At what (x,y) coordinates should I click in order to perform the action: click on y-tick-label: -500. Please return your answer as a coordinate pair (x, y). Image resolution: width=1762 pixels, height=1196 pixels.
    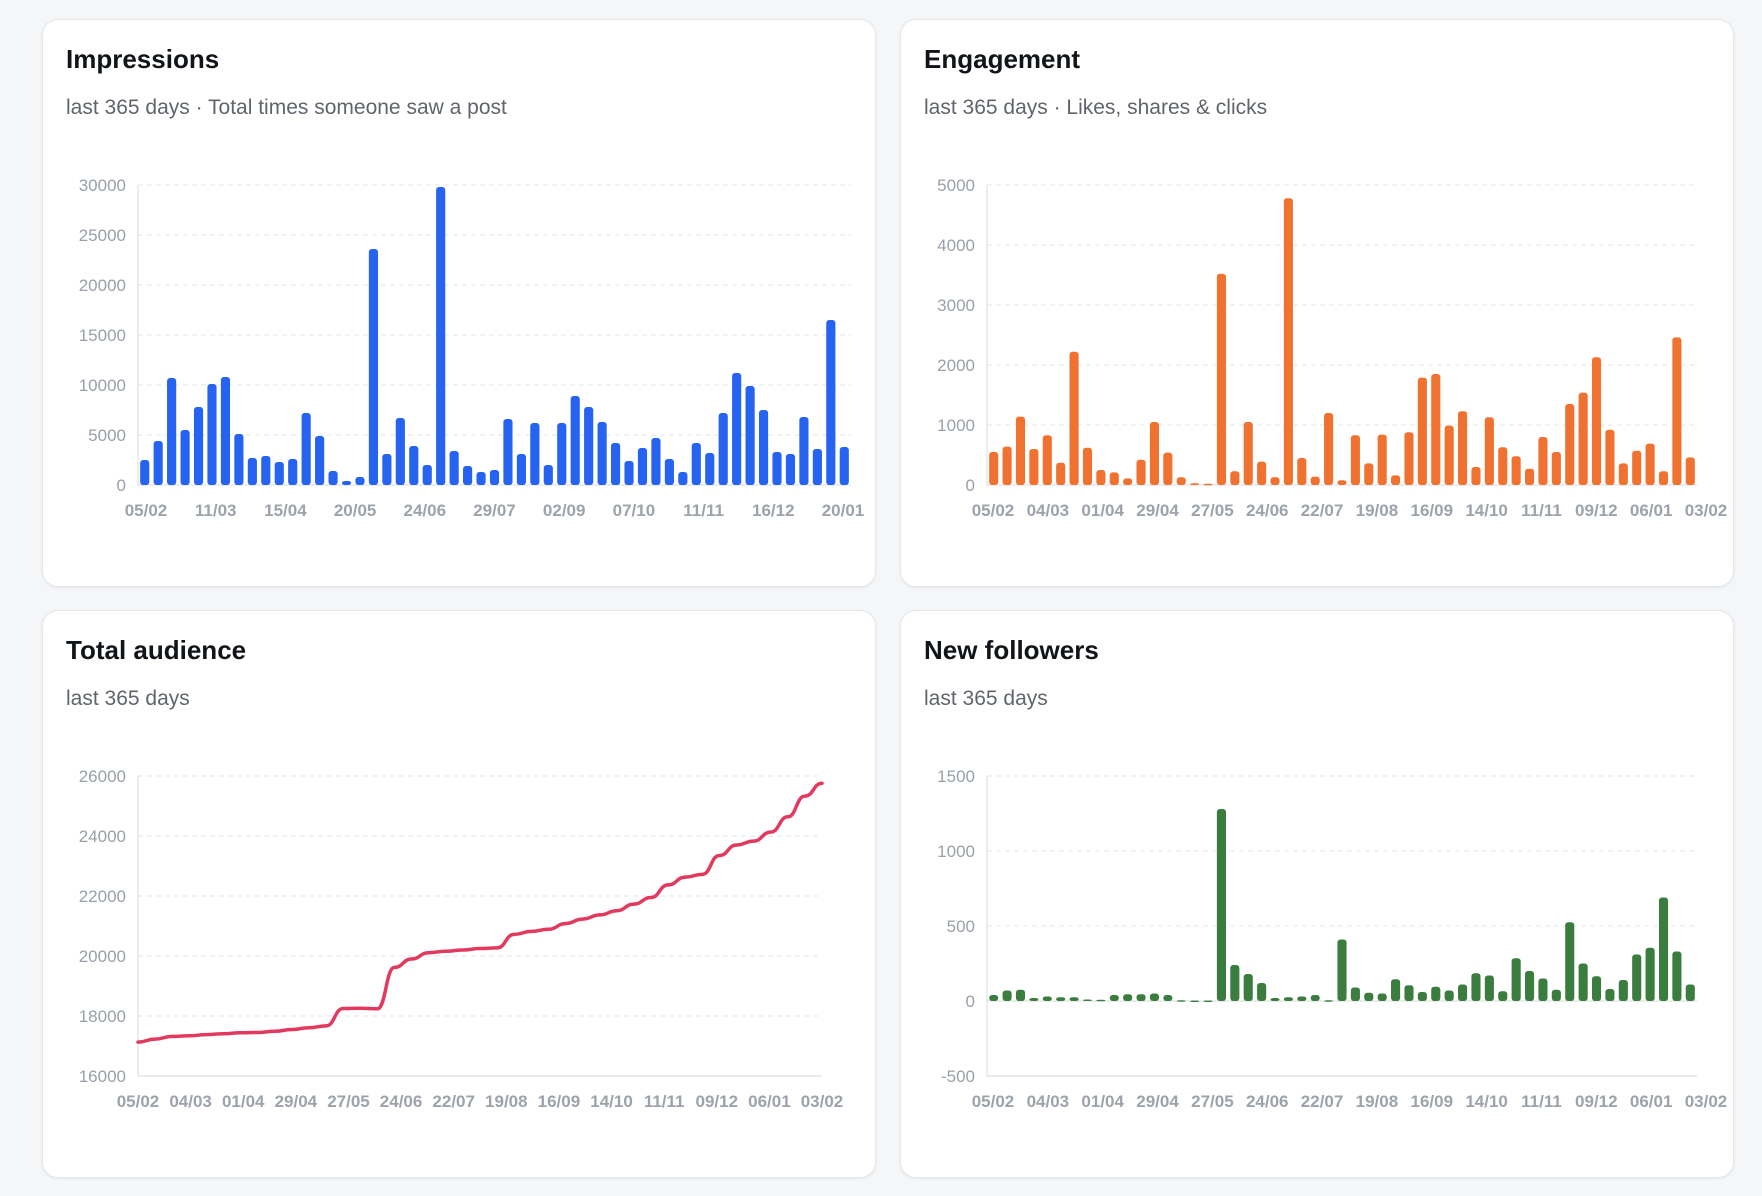
    Looking at the image, I should click on (958, 1076).